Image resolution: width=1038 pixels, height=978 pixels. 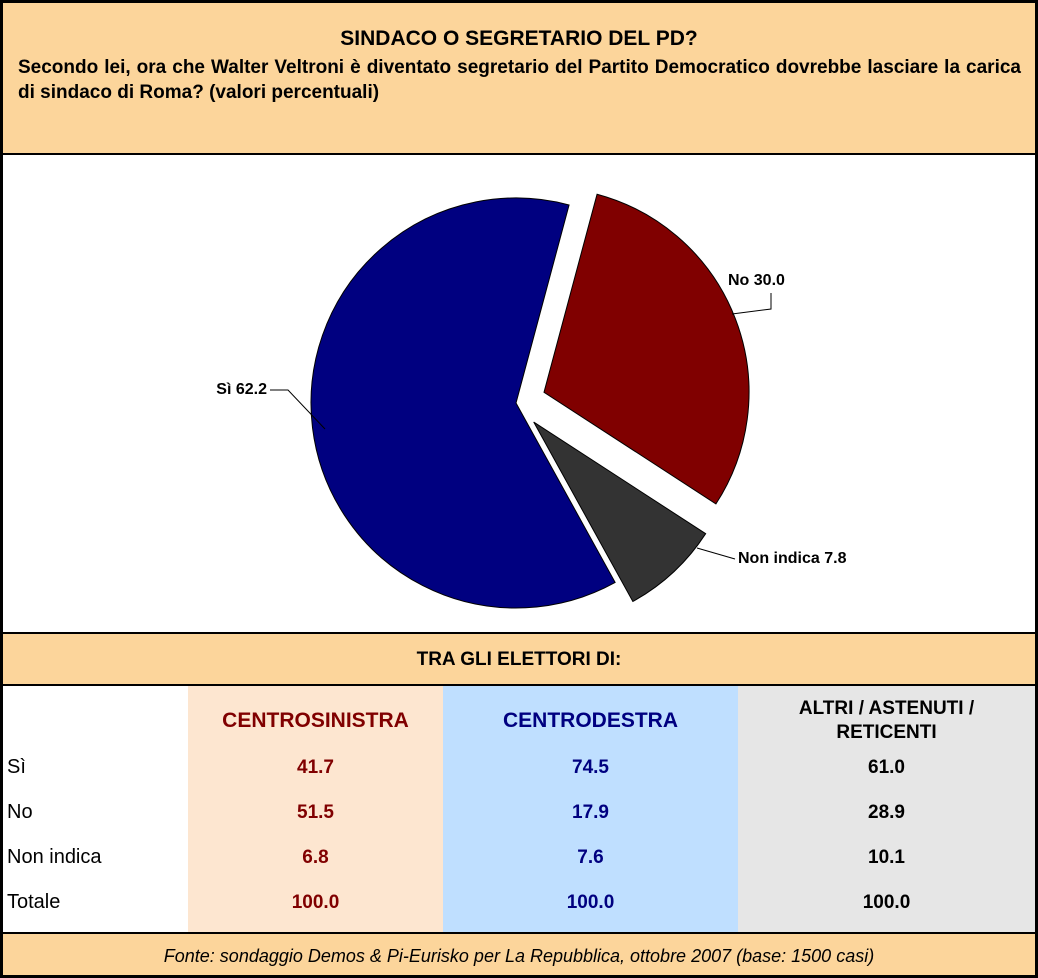 What do you see at coordinates (54, 857) in the screenshot?
I see `row-label: Non indica` at bounding box center [54, 857].